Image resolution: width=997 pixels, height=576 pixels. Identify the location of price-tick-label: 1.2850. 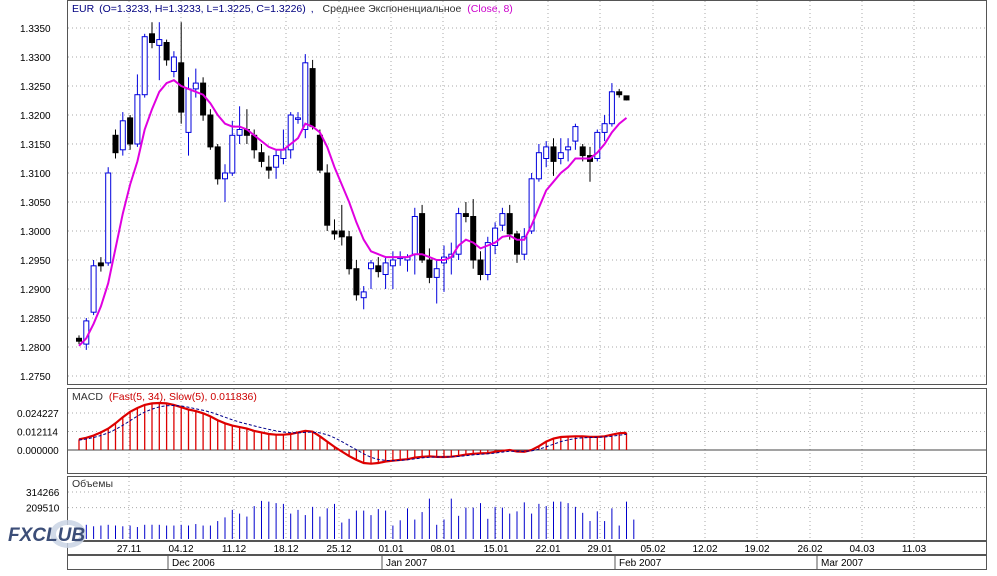
(35, 319).